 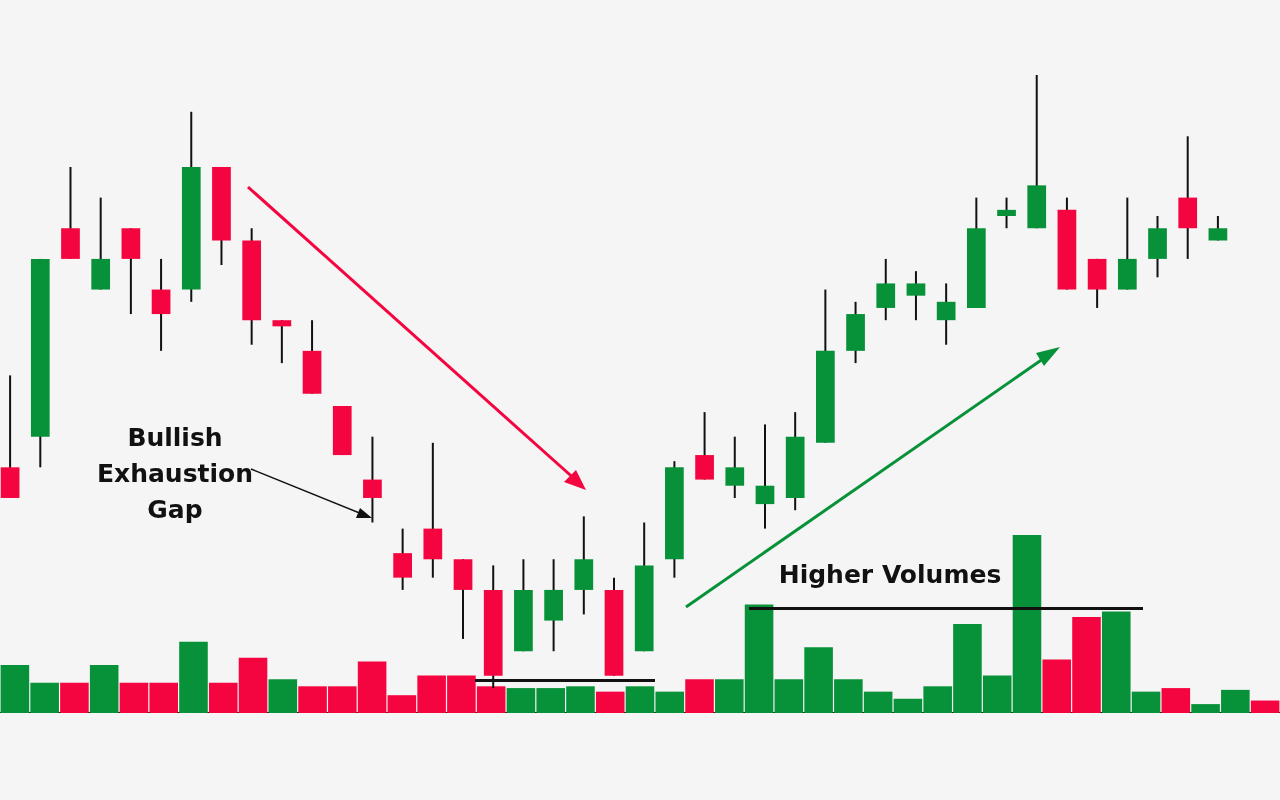 I want to click on annotation: Bullish Exhaustion Gap, so click(x=174, y=474).